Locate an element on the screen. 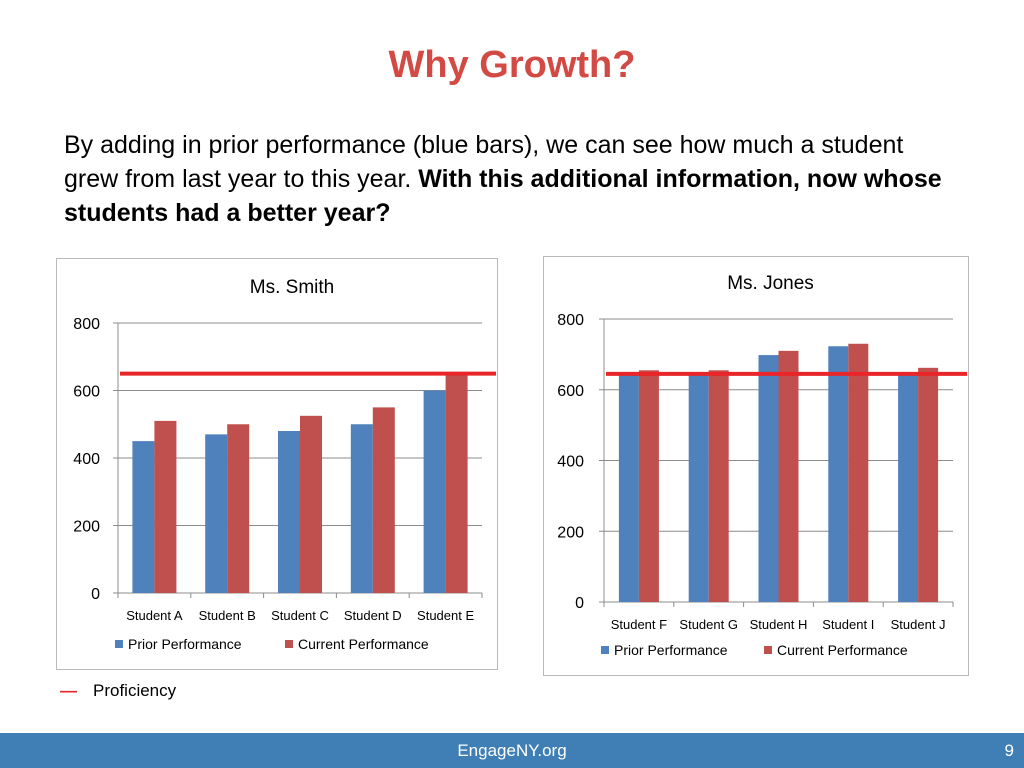  proficiency-legend: — Proficiency is located at coordinates (118, 691).